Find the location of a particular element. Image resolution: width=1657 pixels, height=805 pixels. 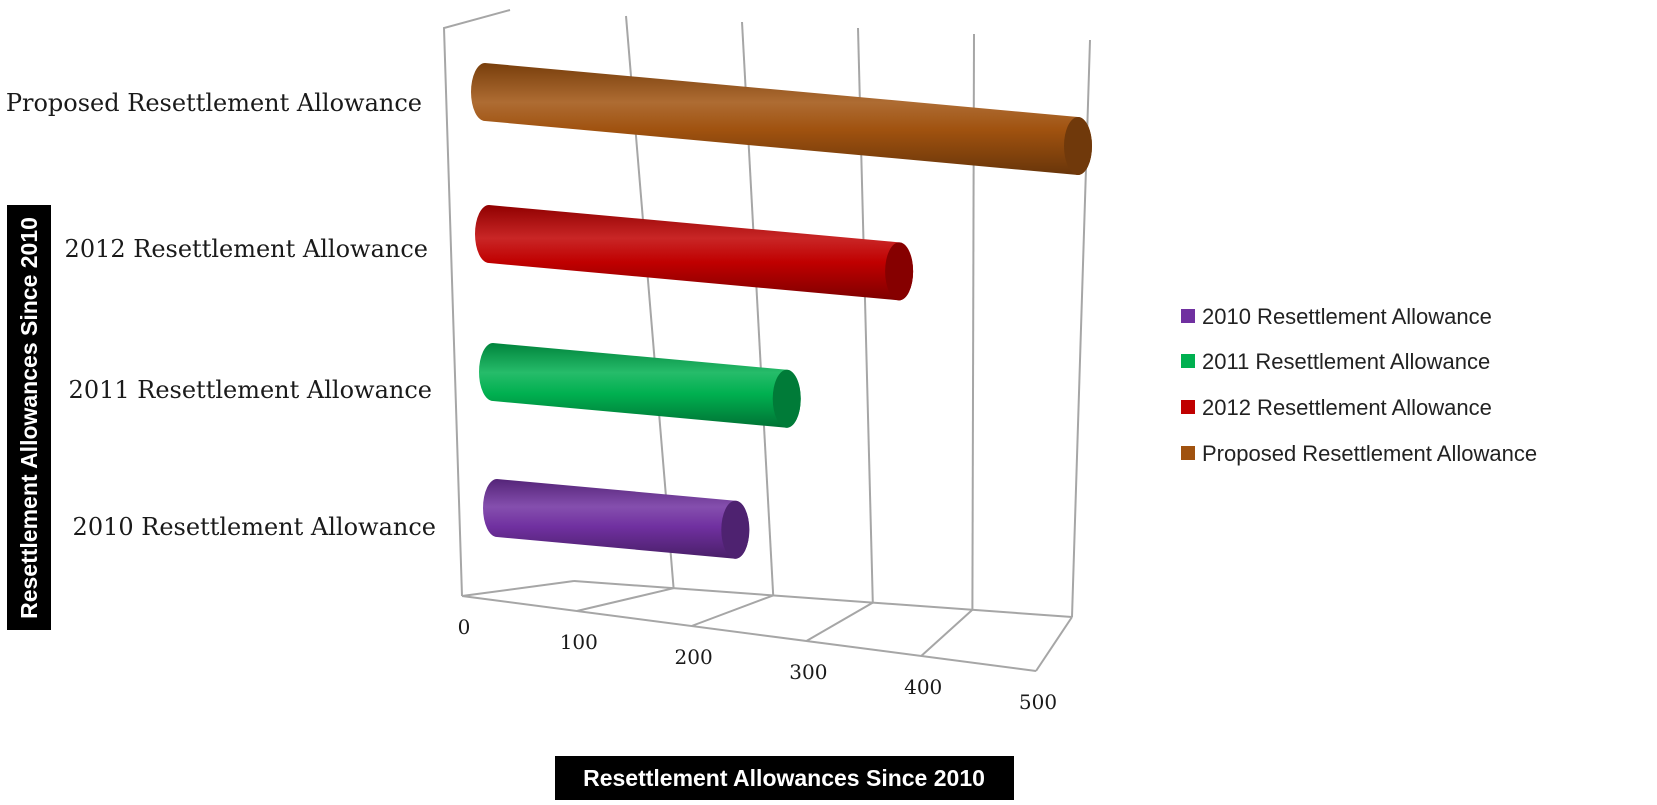

x-tick-label: 300 is located at coordinates (808, 672).